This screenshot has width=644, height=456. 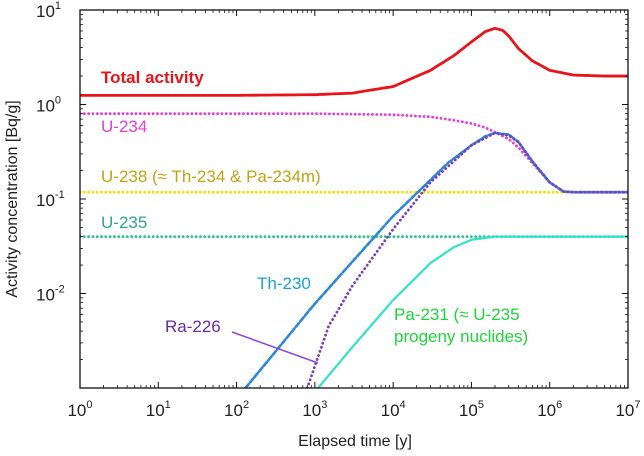 What do you see at coordinates (236, 409) in the screenshot?
I see `x-tick-label: 10²` at bounding box center [236, 409].